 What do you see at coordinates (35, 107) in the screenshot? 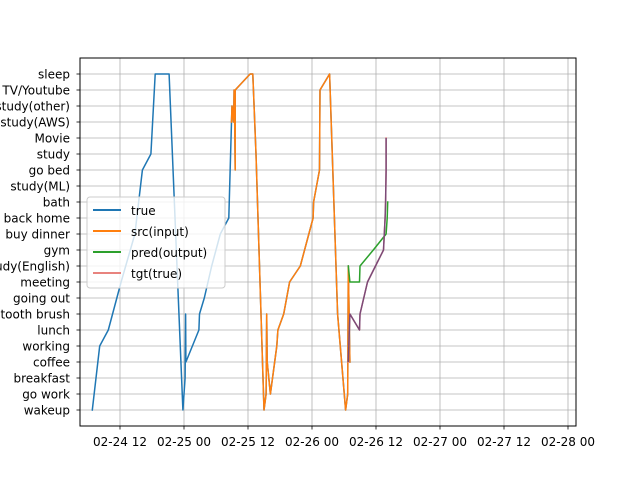
I see `y-tick-label: study(other)` at bounding box center [35, 107].